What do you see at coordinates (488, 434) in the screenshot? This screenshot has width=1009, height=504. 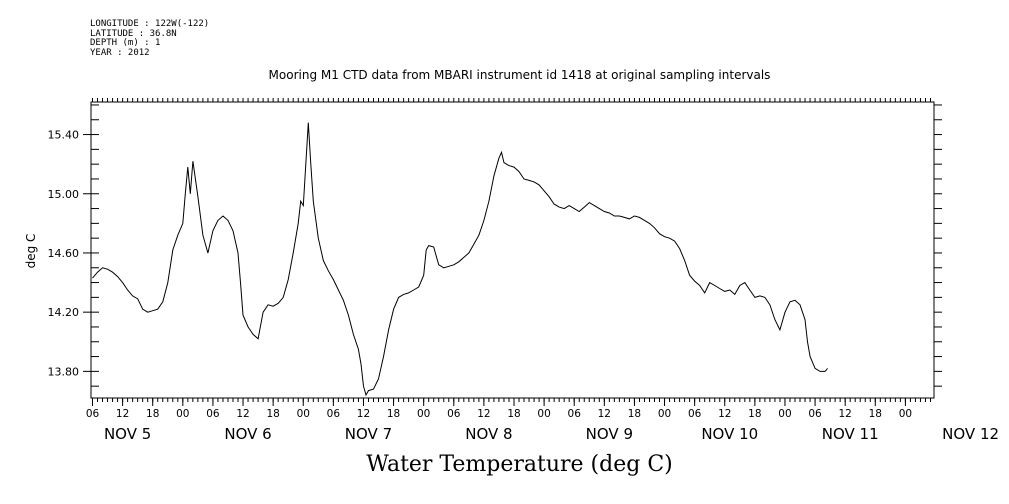 I see `x-day-label: NOV 8` at bounding box center [488, 434].